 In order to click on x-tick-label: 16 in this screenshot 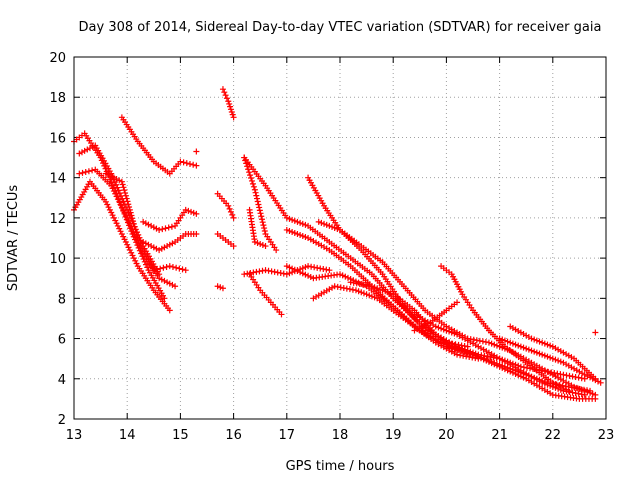, I will do `click(233, 435)`.